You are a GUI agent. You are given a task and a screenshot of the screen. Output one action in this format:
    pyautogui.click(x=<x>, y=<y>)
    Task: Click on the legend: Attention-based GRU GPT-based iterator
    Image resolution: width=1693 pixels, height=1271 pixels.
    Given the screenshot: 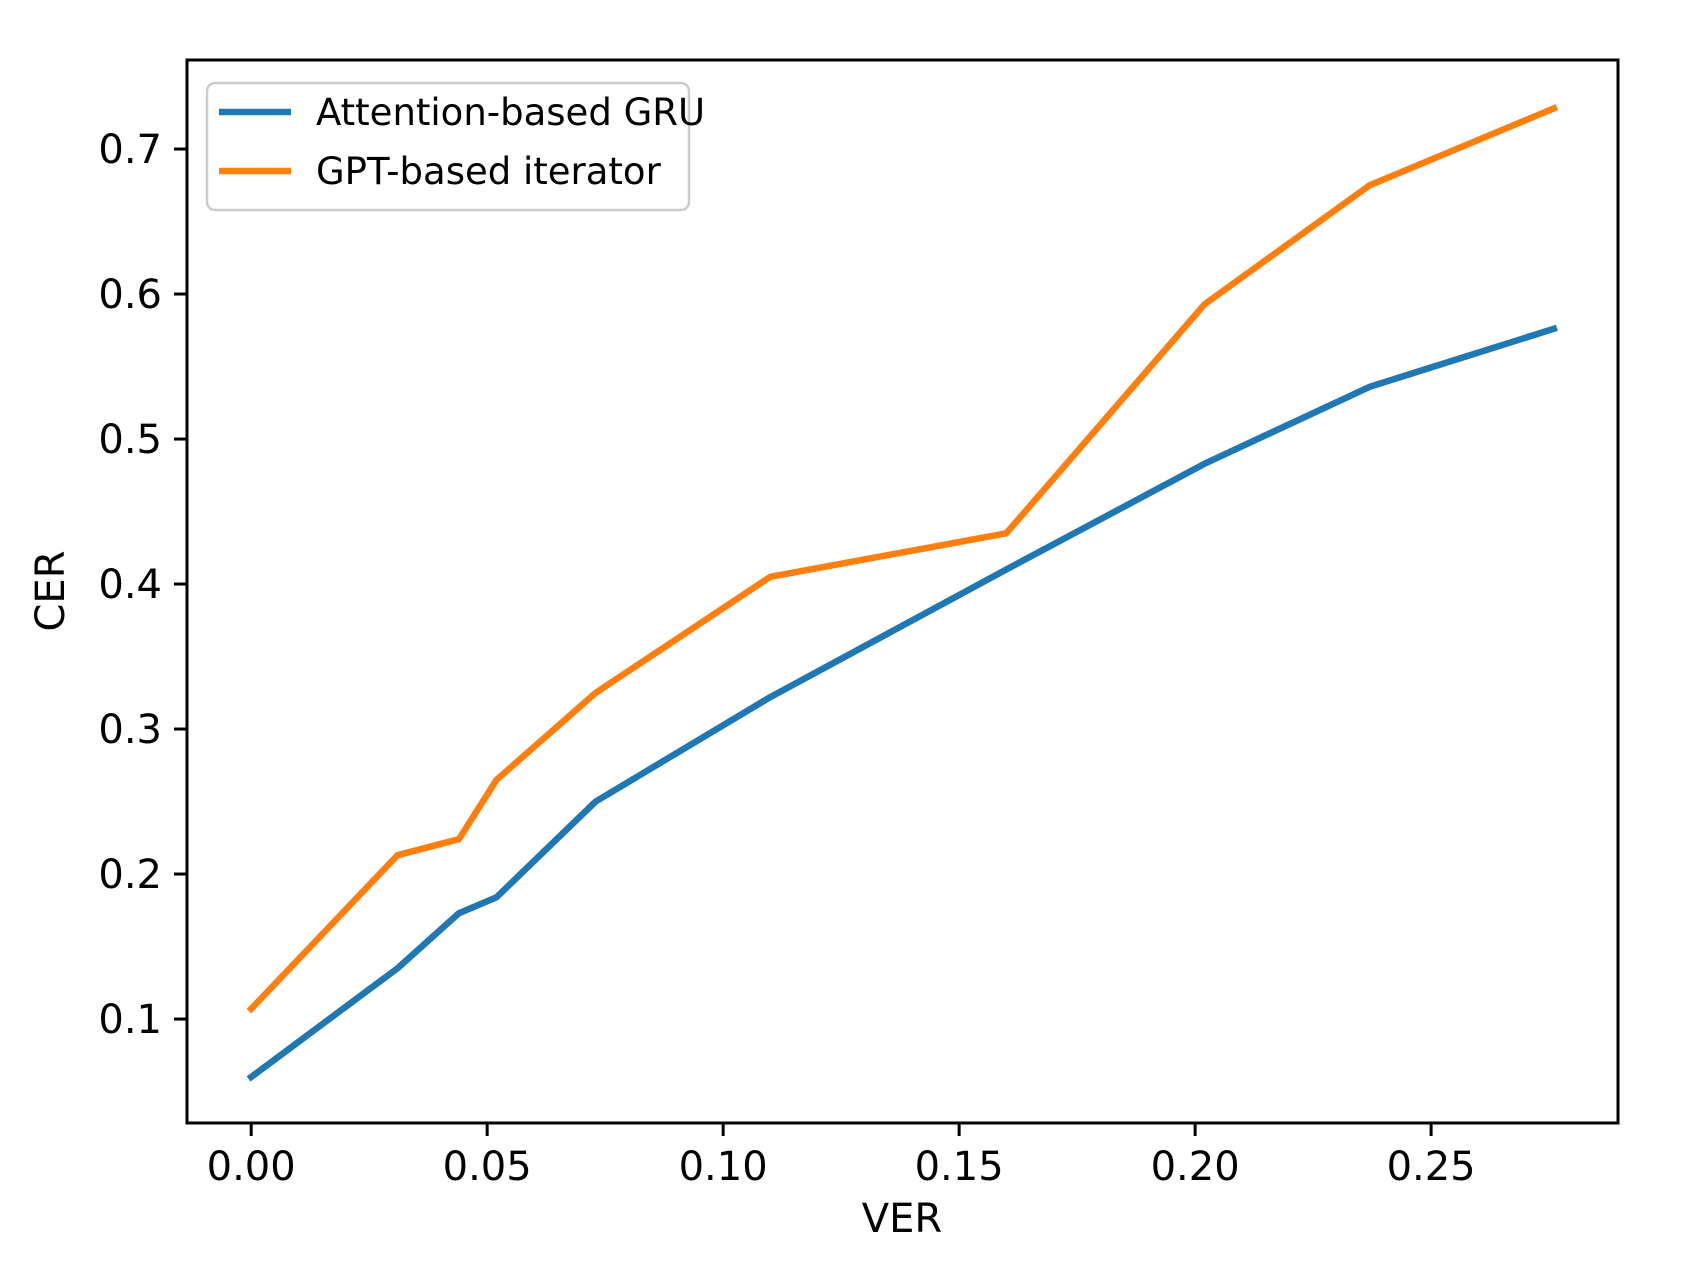 What is the action you would take?
    pyautogui.click(x=455, y=146)
    